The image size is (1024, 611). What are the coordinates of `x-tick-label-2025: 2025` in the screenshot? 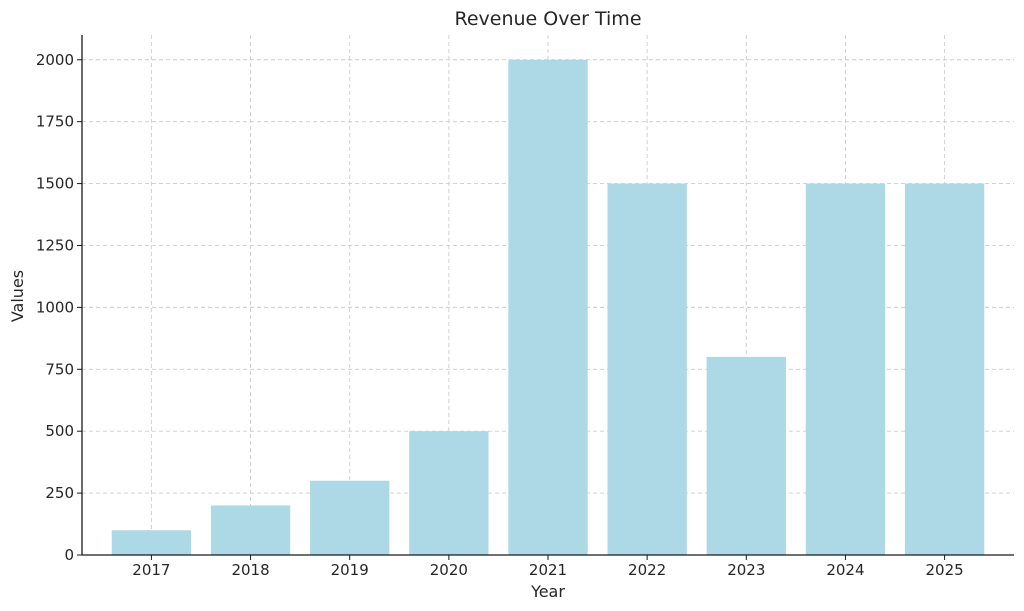 It's located at (945, 570).